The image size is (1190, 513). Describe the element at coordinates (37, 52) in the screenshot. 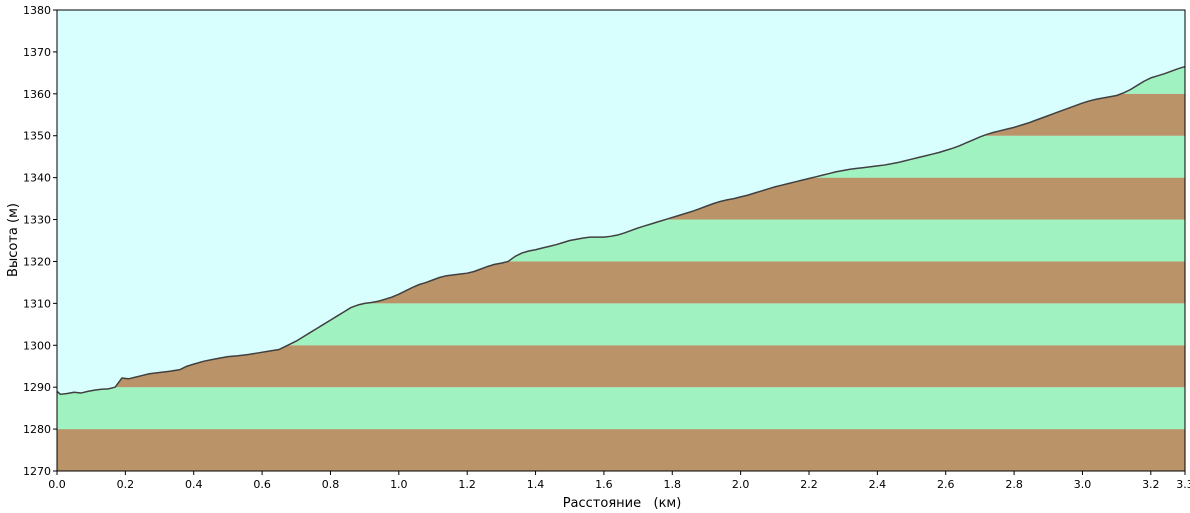

I see `y-tick-label: 1370` at that location.